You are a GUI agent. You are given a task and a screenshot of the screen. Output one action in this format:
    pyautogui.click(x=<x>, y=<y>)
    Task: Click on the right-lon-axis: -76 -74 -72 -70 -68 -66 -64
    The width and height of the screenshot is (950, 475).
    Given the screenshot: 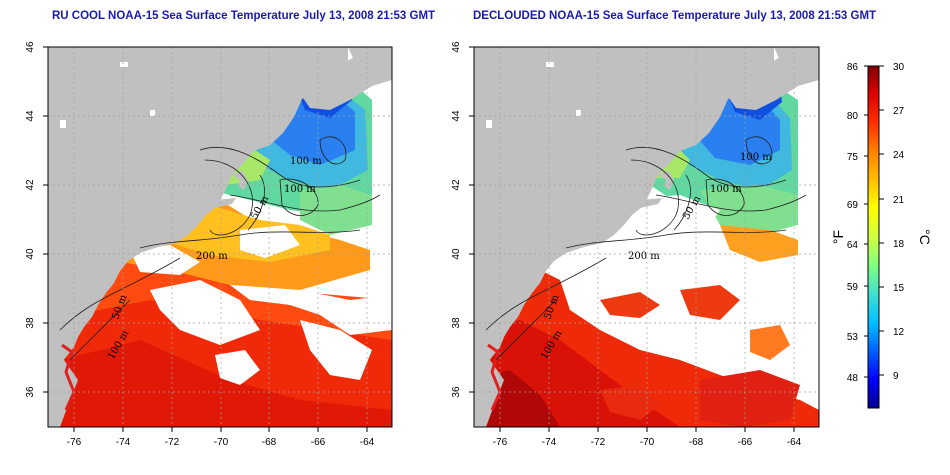 What is the action you would take?
    pyautogui.click(x=647, y=442)
    